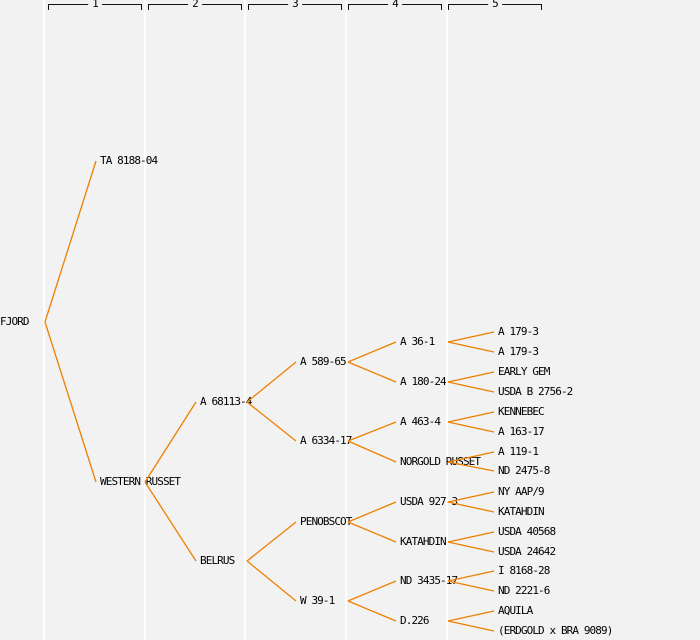 Image resolution: width=700 pixels, height=640 pixels. What do you see at coordinates (417, 341) in the screenshot?
I see `variety-label: A 36-1` at bounding box center [417, 341].